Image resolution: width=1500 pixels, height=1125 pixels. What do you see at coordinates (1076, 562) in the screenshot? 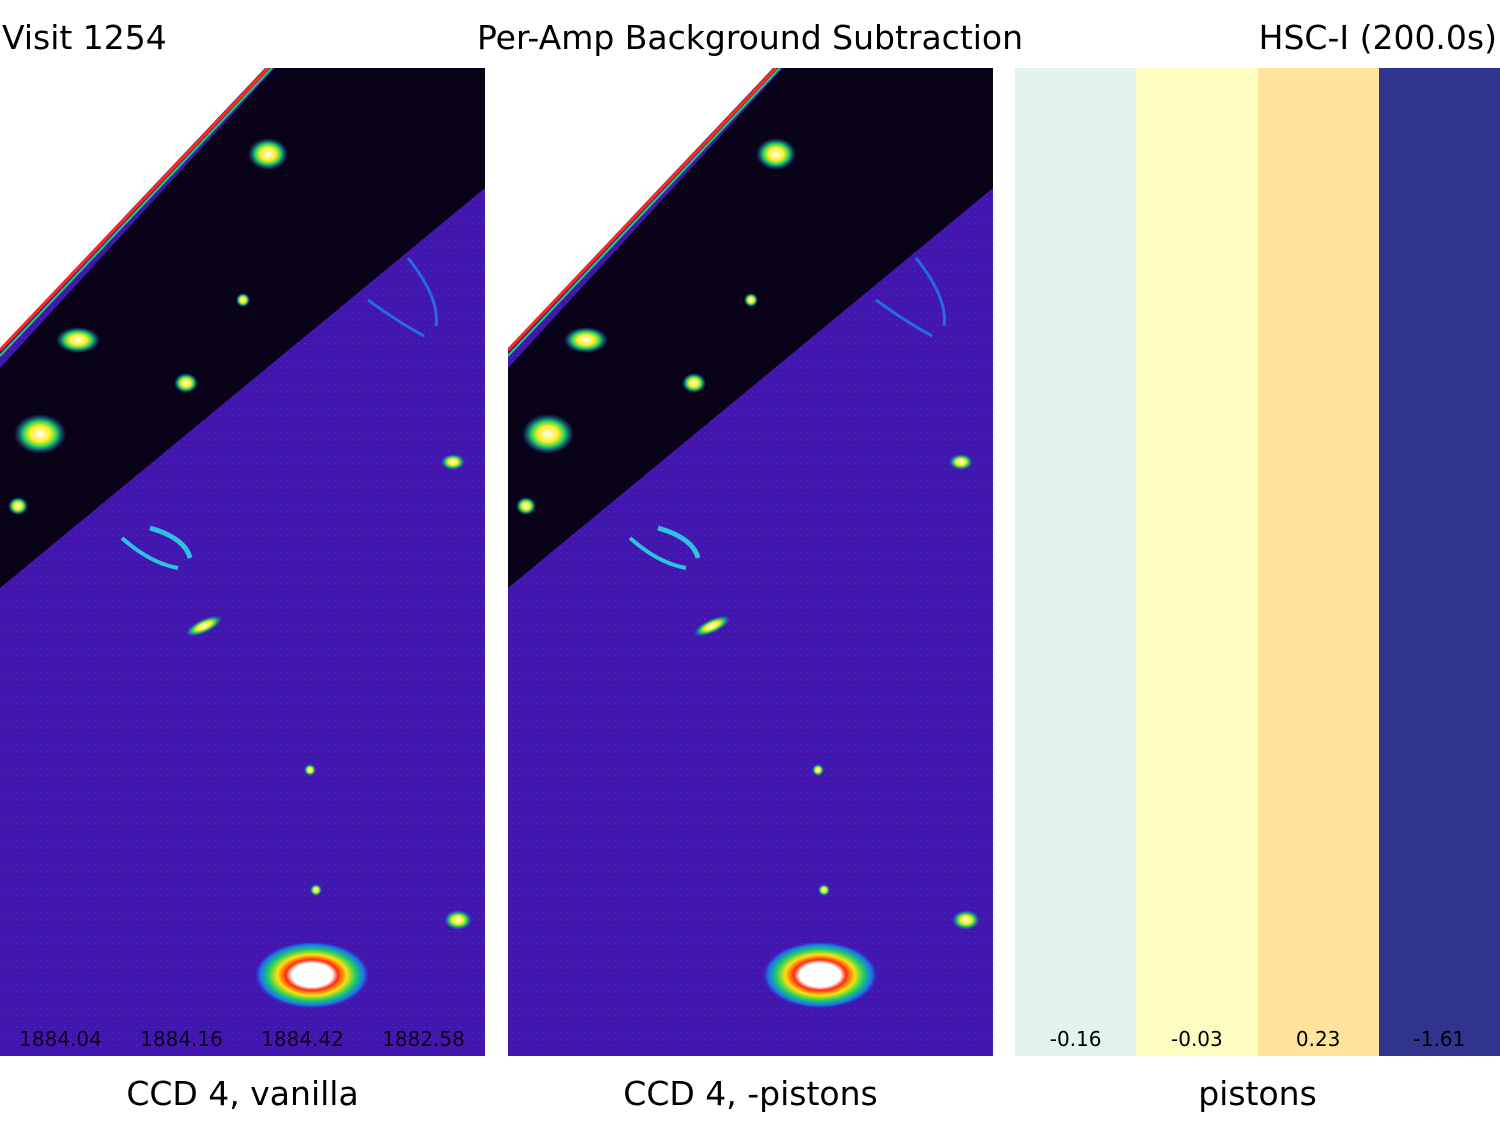
I see `piston-strip-amp-1: -0.16` at bounding box center [1076, 562].